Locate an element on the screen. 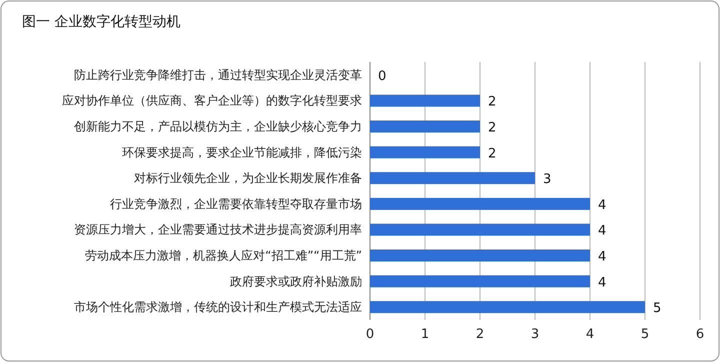 The image size is (720, 362). x-tick-label: 0 is located at coordinates (370, 334).